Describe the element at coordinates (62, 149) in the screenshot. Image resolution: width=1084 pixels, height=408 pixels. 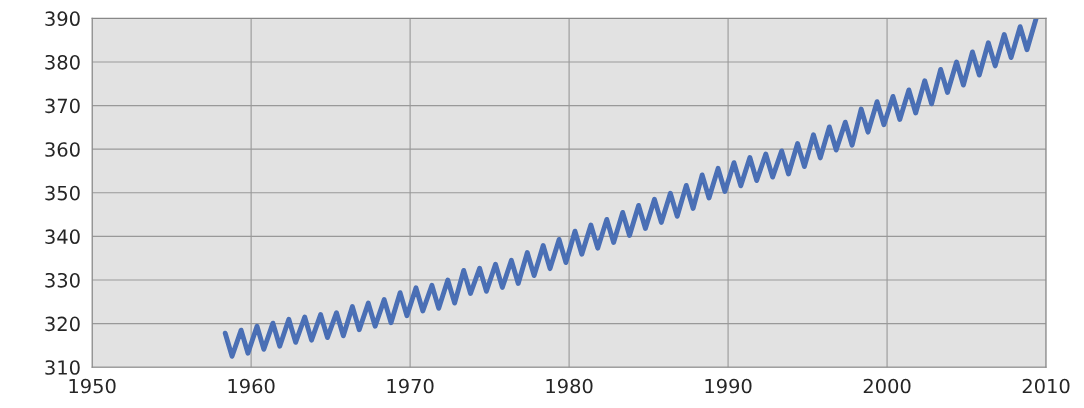
I see `y-tick-label: 360` at that location.